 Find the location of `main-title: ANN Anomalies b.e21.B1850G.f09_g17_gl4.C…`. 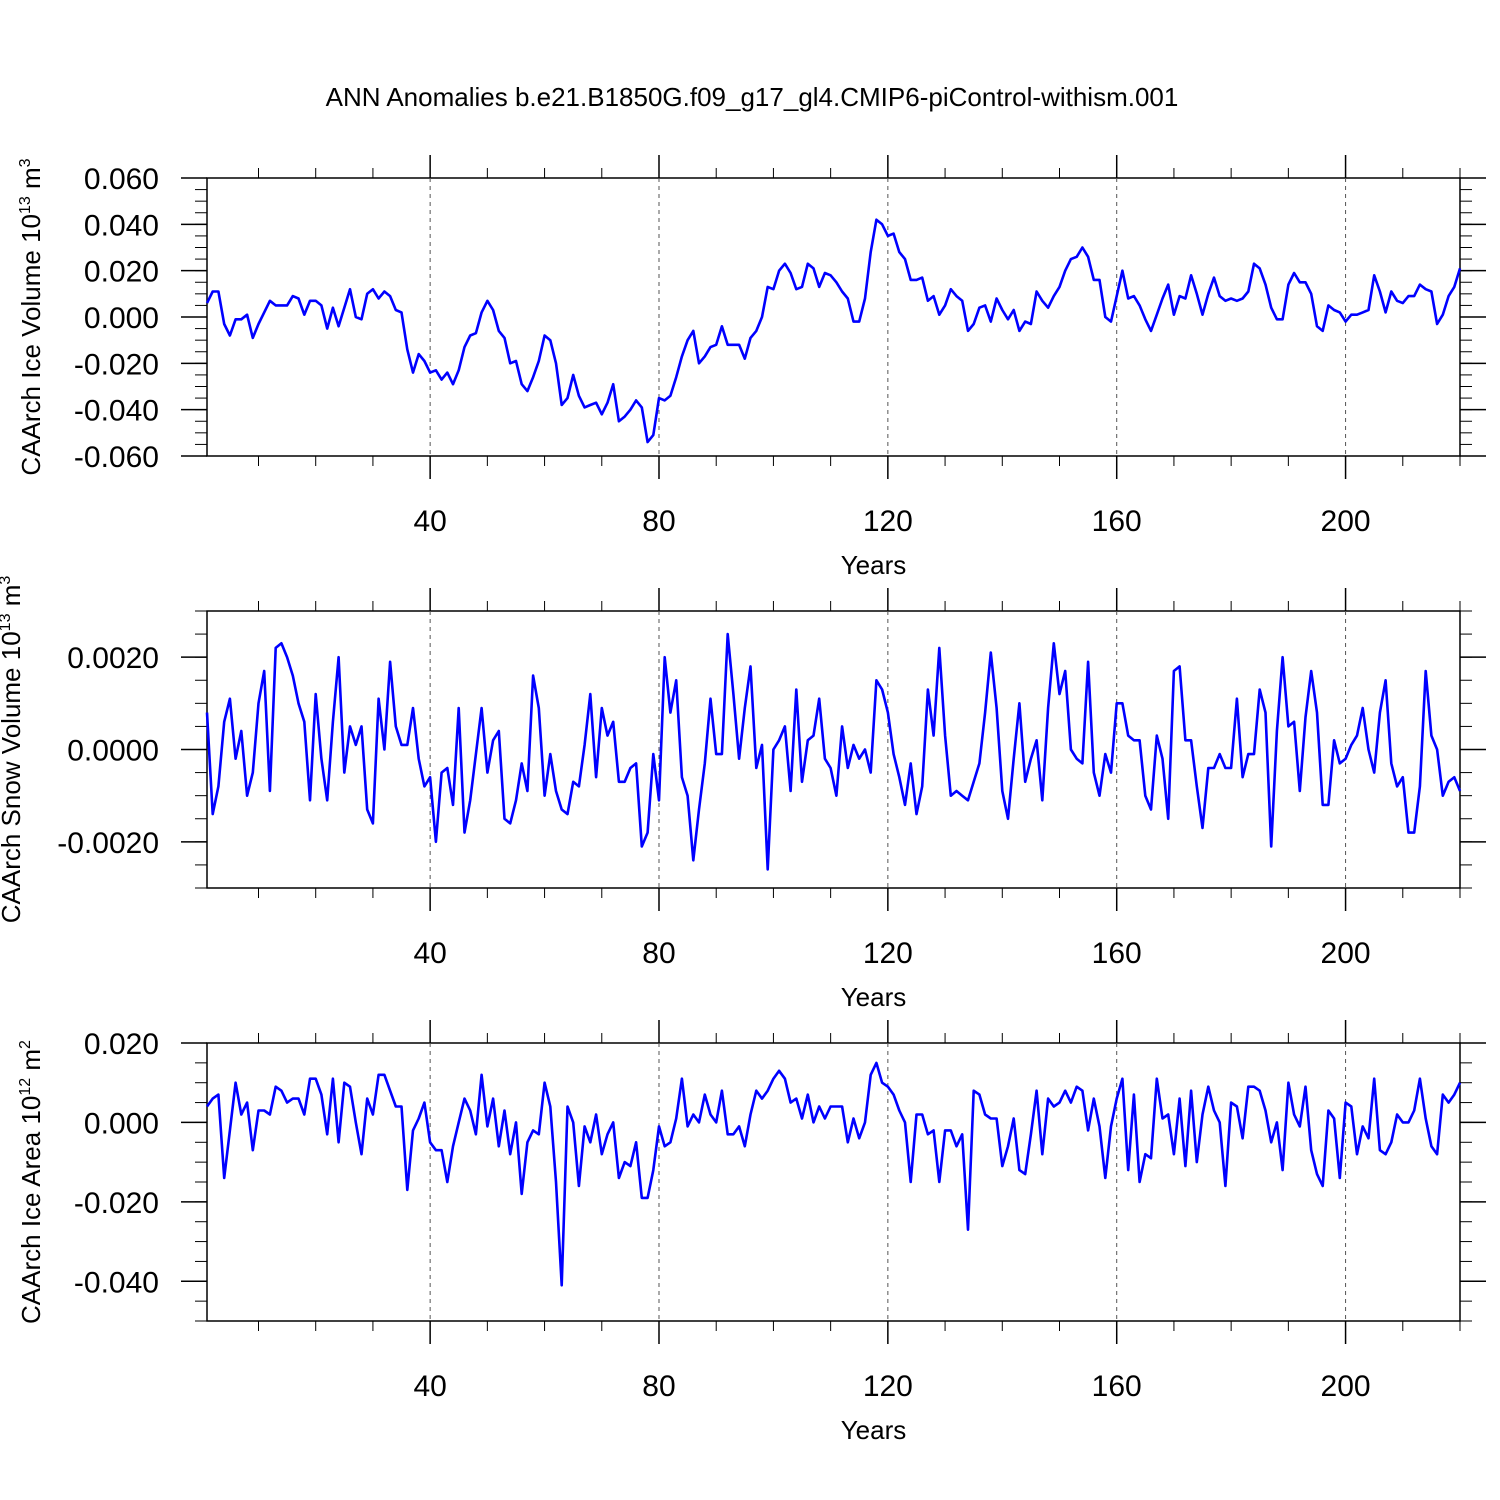

main-title: ANN Anomalies b.e21.B1850G.f09_g17_gl4.C… is located at coordinates (752, 97).